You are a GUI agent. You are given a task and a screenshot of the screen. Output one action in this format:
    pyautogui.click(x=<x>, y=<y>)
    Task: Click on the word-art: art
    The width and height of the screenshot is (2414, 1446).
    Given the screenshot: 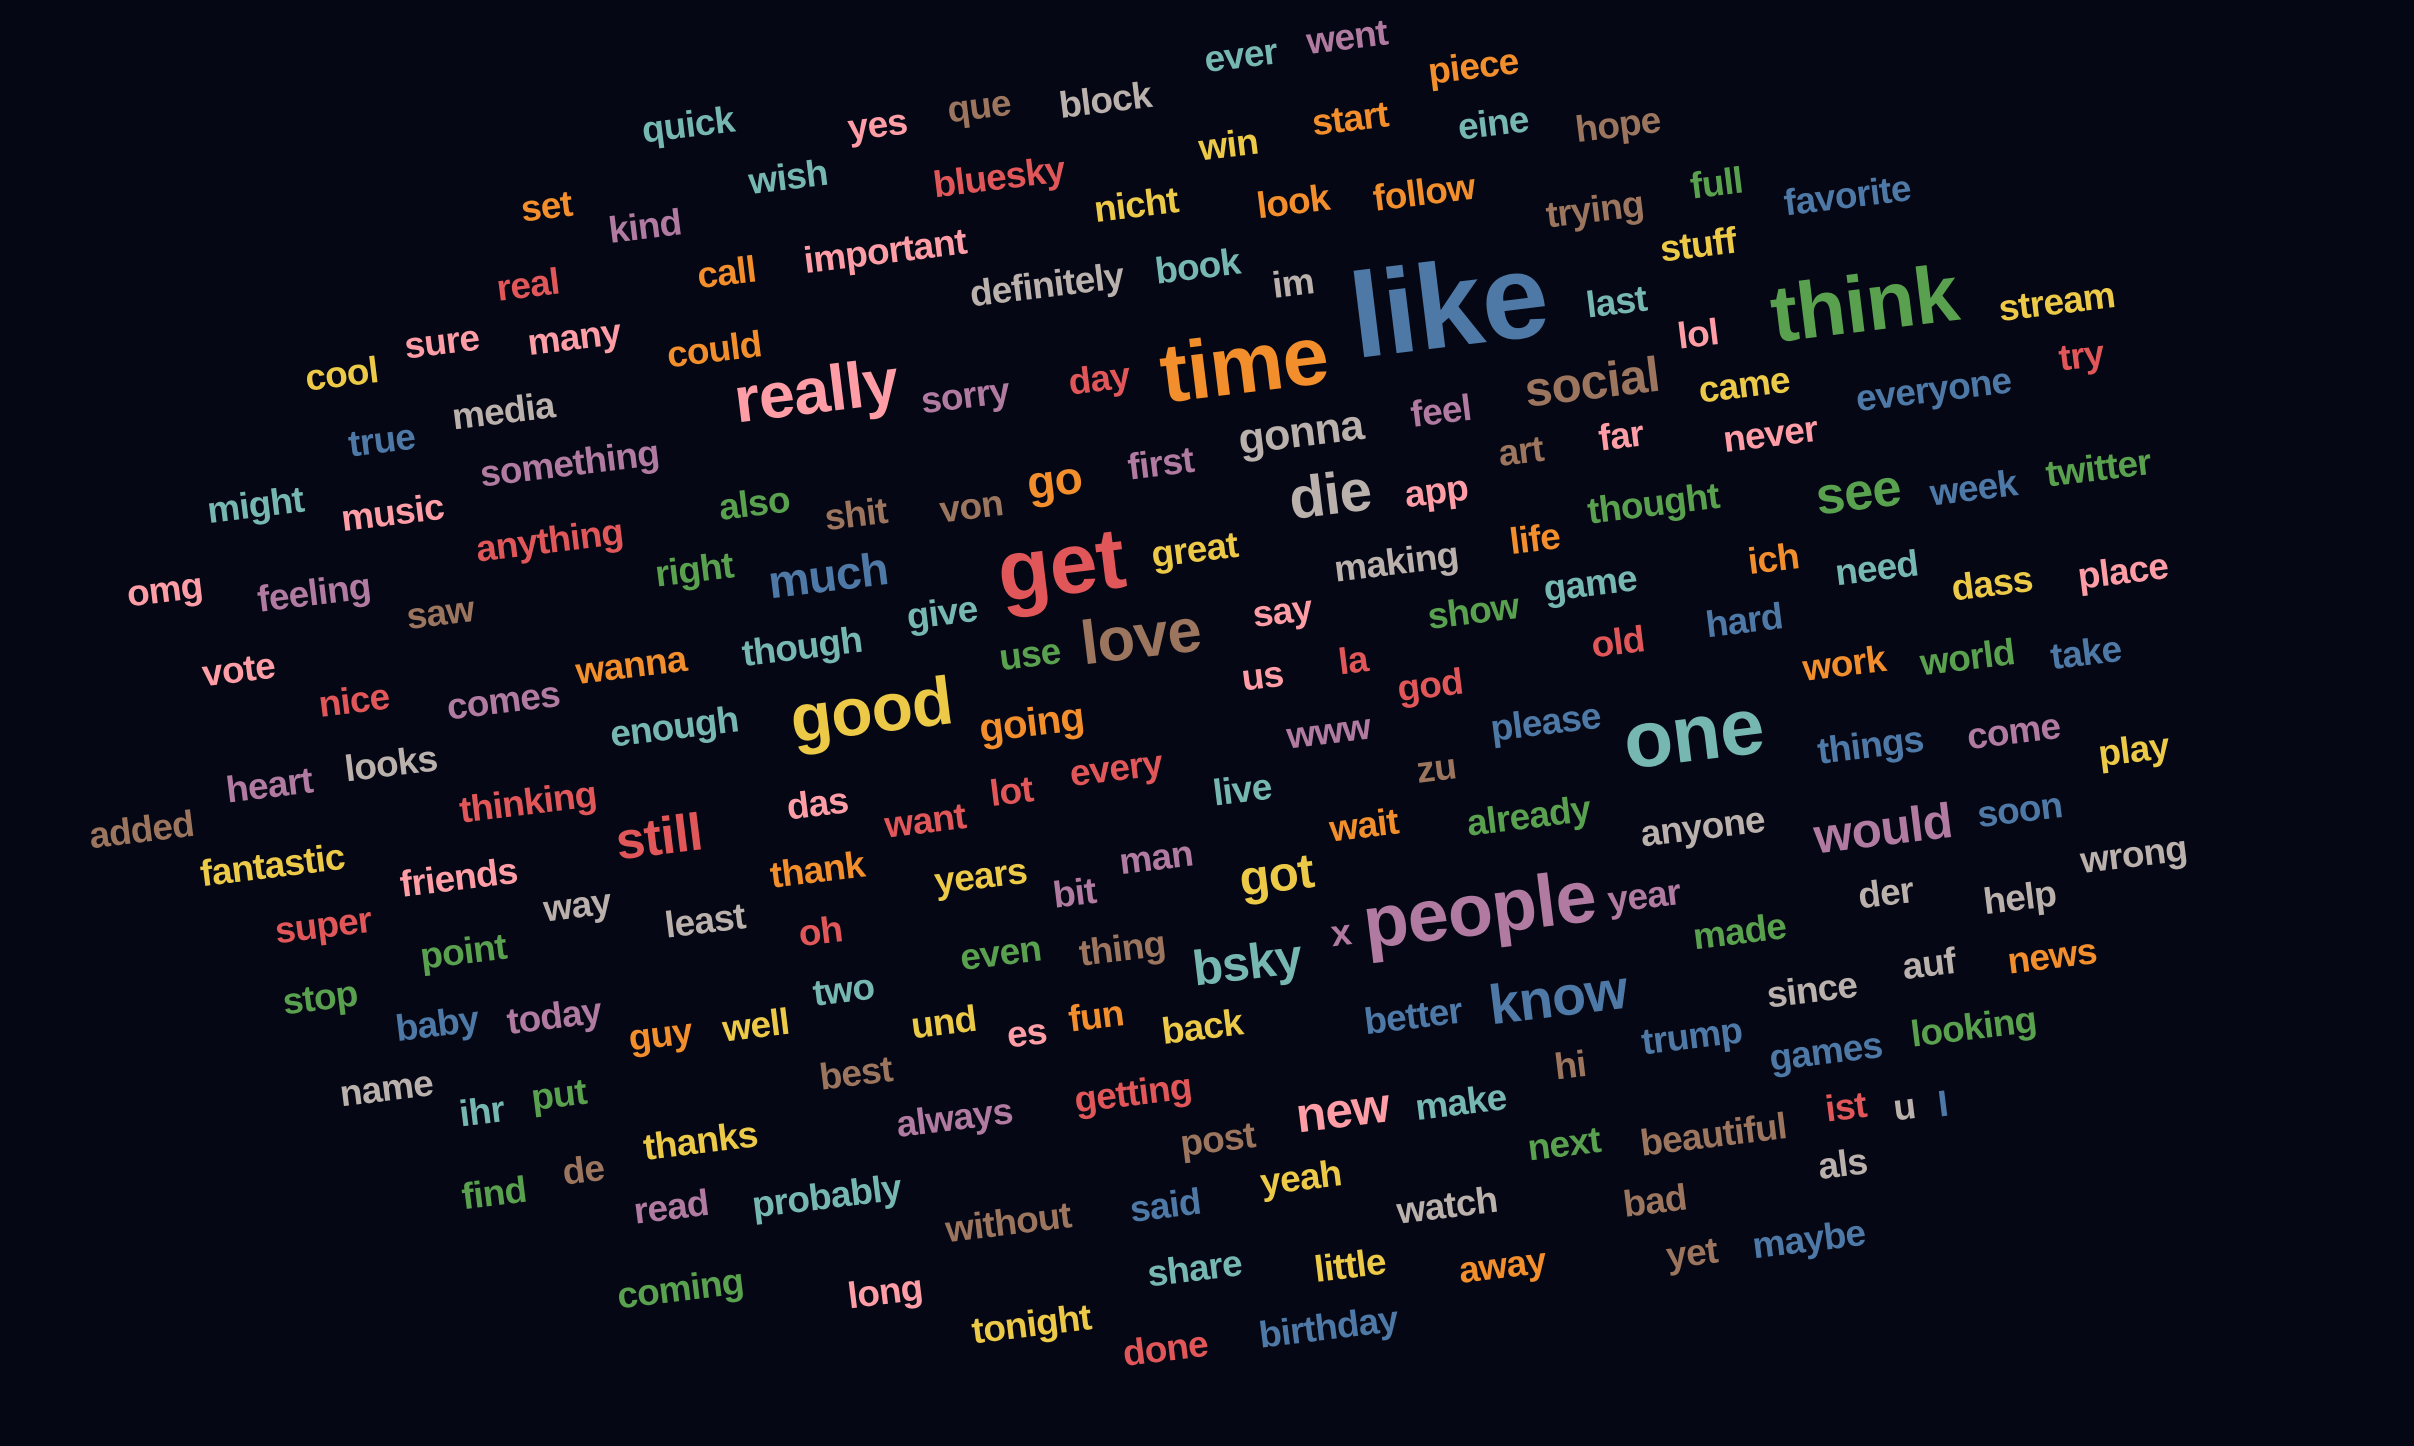 What is the action you would take?
    pyautogui.click(x=1521, y=452)
    